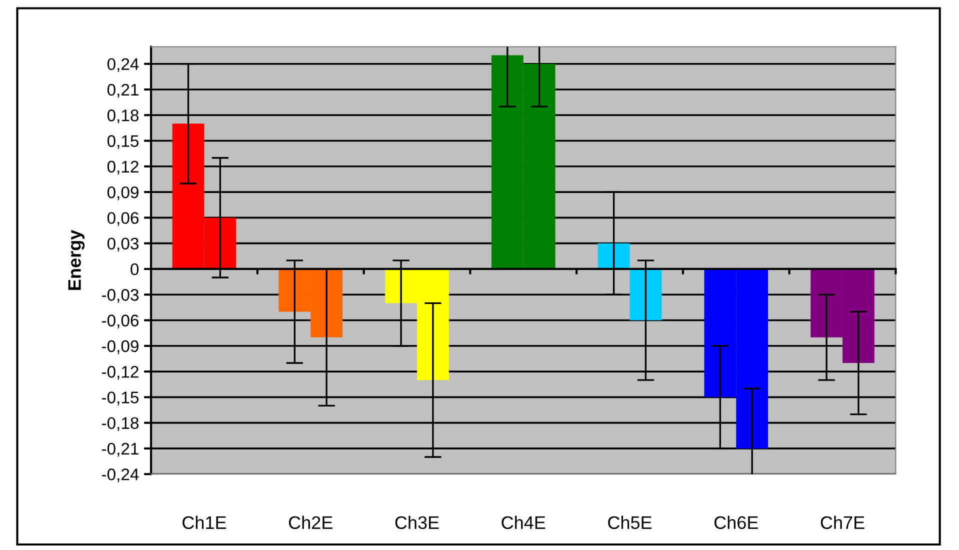 This screenshot has width=959, height=550. What do you see at coordinates (122, 91) in the screenshot?
I see `y-tick-label: 0,21` at bounding box center [122, 91].